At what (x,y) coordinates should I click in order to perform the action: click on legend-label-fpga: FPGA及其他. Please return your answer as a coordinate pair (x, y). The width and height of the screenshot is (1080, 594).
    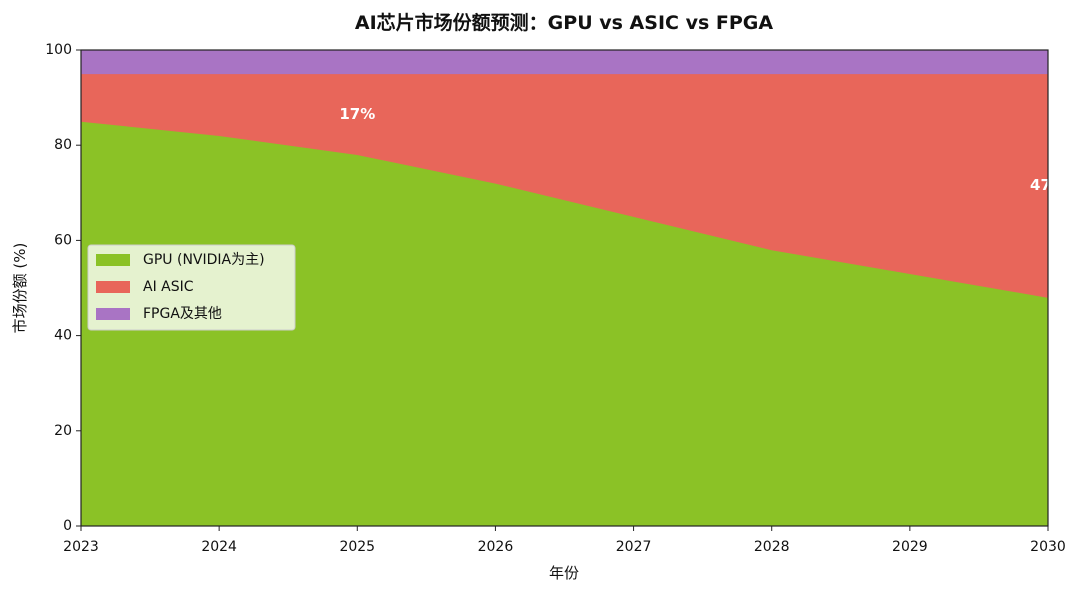
    Looking at the image, I should click on (182, 314).